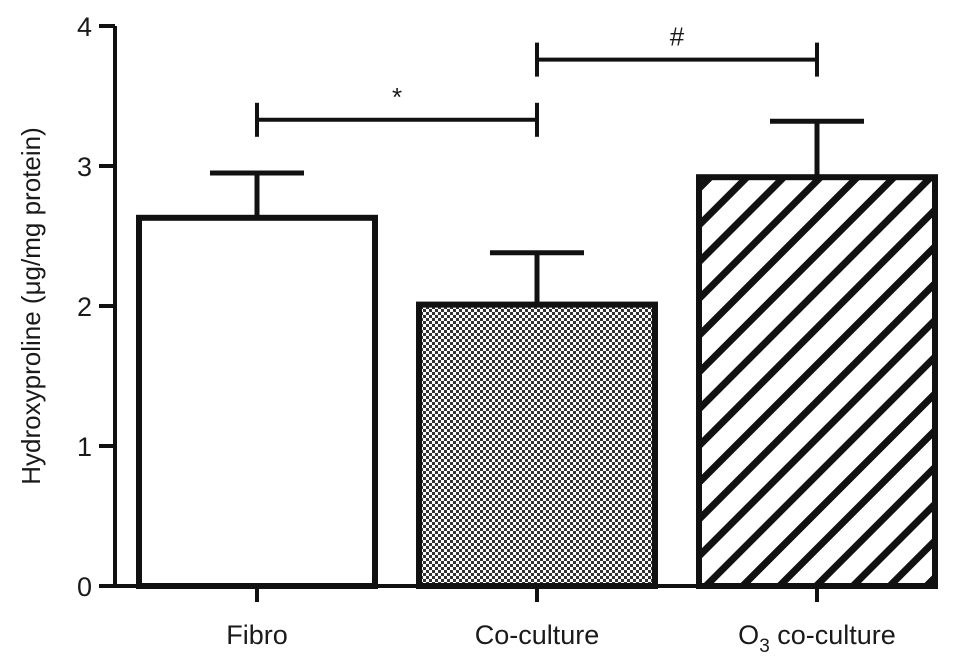 Image resolution: width=969 pixels, height=666 pixels. I want to click on y-tick-label: 2, so click(84, 307).